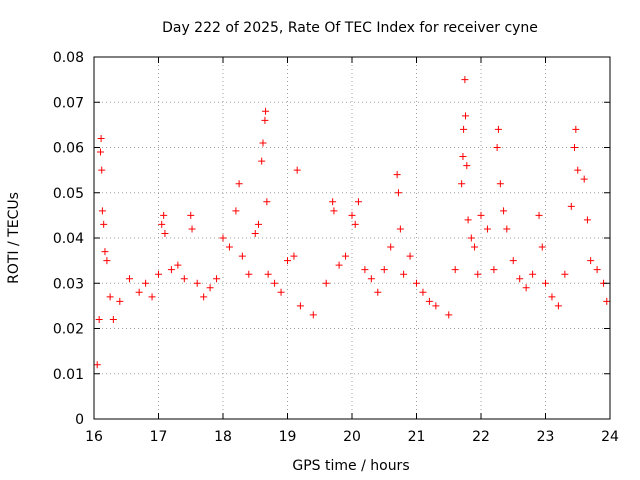  I want to click on x-tick-labels: 16 17 18 19 20 21 22 23 24, so click(352, 437).